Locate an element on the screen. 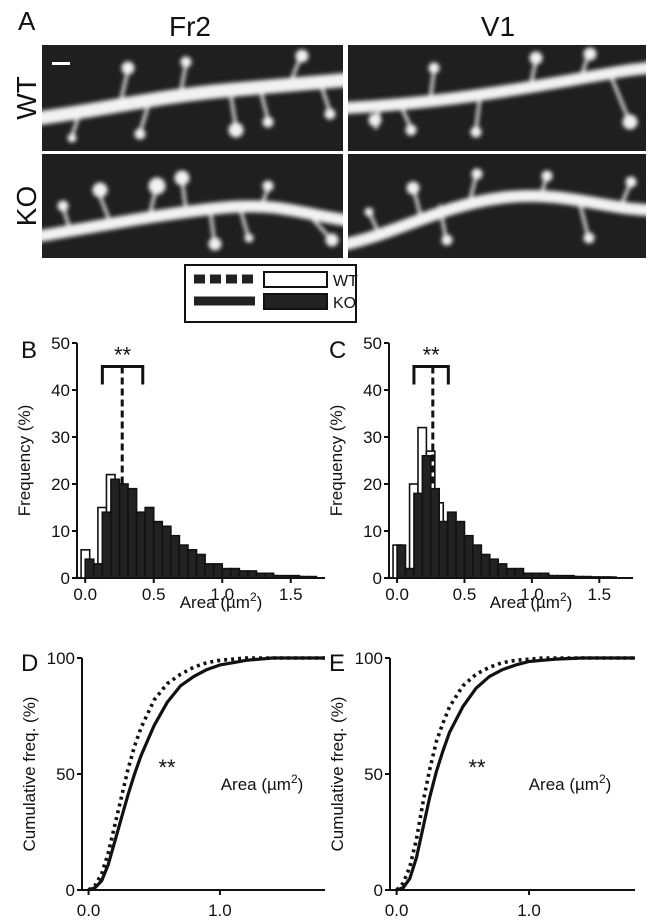 The height and width of the screenshot is (924, 655). micrograph-wt-fr2 is located at coordinates (192, 98).